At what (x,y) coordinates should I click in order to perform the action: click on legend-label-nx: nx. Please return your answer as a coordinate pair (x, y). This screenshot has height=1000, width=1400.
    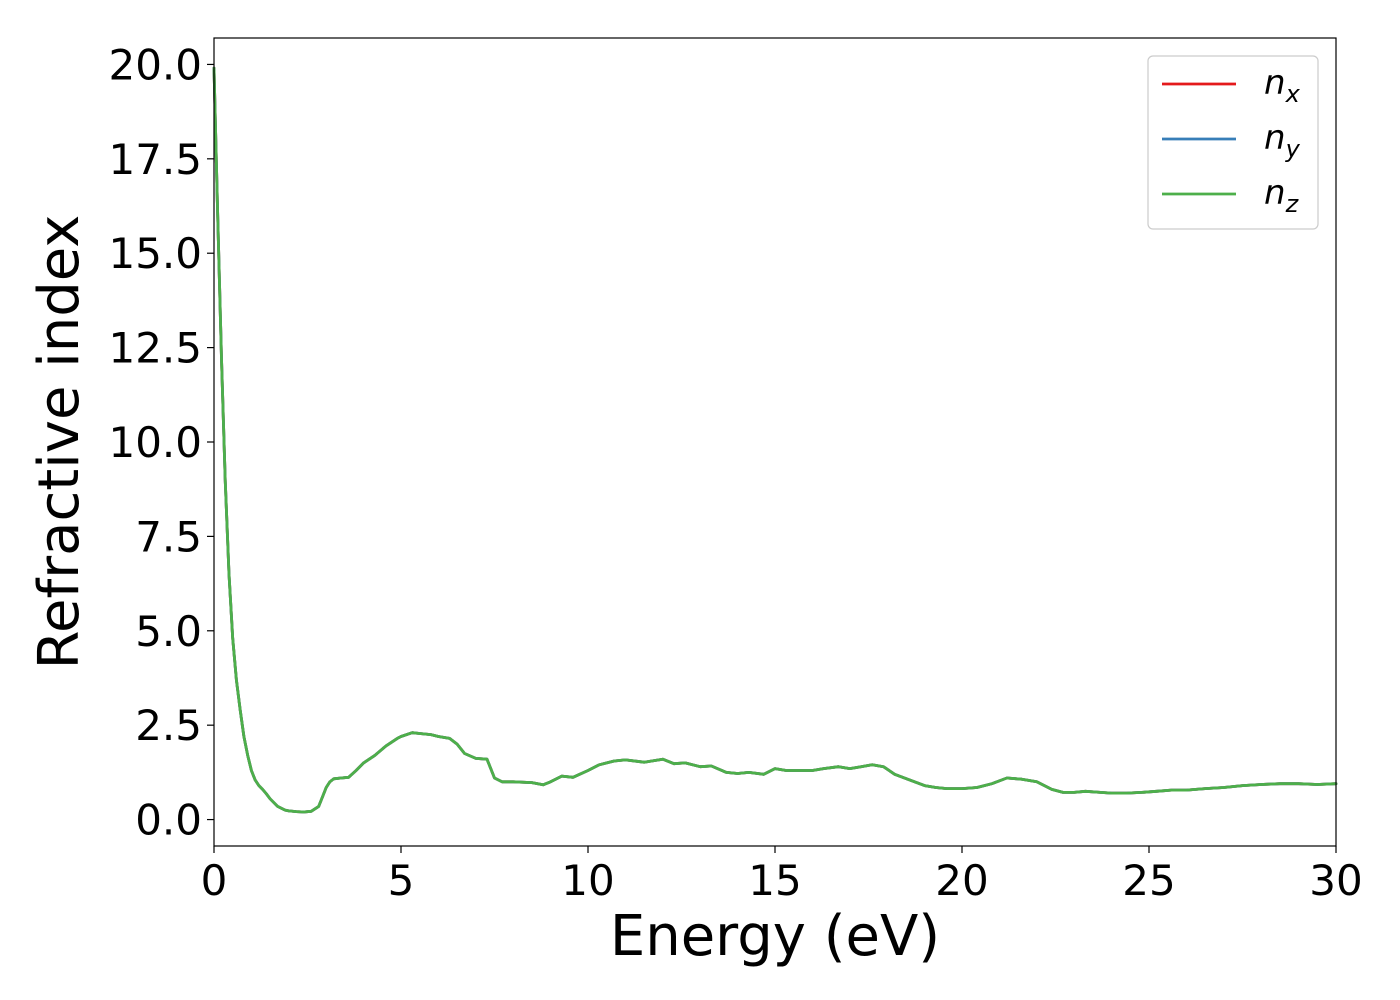
    Looking at the image, I should click on (1282, 85).